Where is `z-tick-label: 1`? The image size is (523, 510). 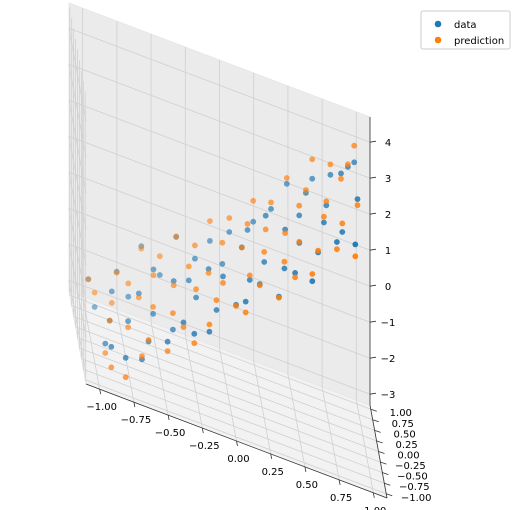 z-tick-label: 1 is located at coordinates (388, 251).